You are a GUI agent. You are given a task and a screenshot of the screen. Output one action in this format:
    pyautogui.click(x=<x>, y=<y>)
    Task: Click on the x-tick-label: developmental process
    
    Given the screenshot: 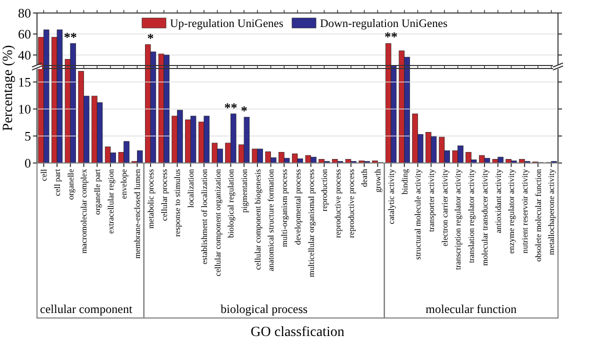 What is the action you would take?
    pyautogui.click(x=297, y=207)
    